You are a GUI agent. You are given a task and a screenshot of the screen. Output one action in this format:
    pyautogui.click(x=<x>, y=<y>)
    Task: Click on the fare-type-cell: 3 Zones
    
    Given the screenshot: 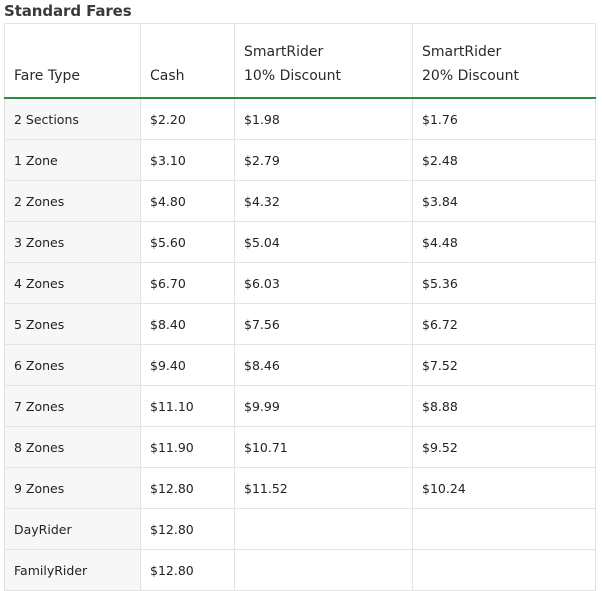 What is the action you would take?
    pyautogui.click(x=72, y=242)
    